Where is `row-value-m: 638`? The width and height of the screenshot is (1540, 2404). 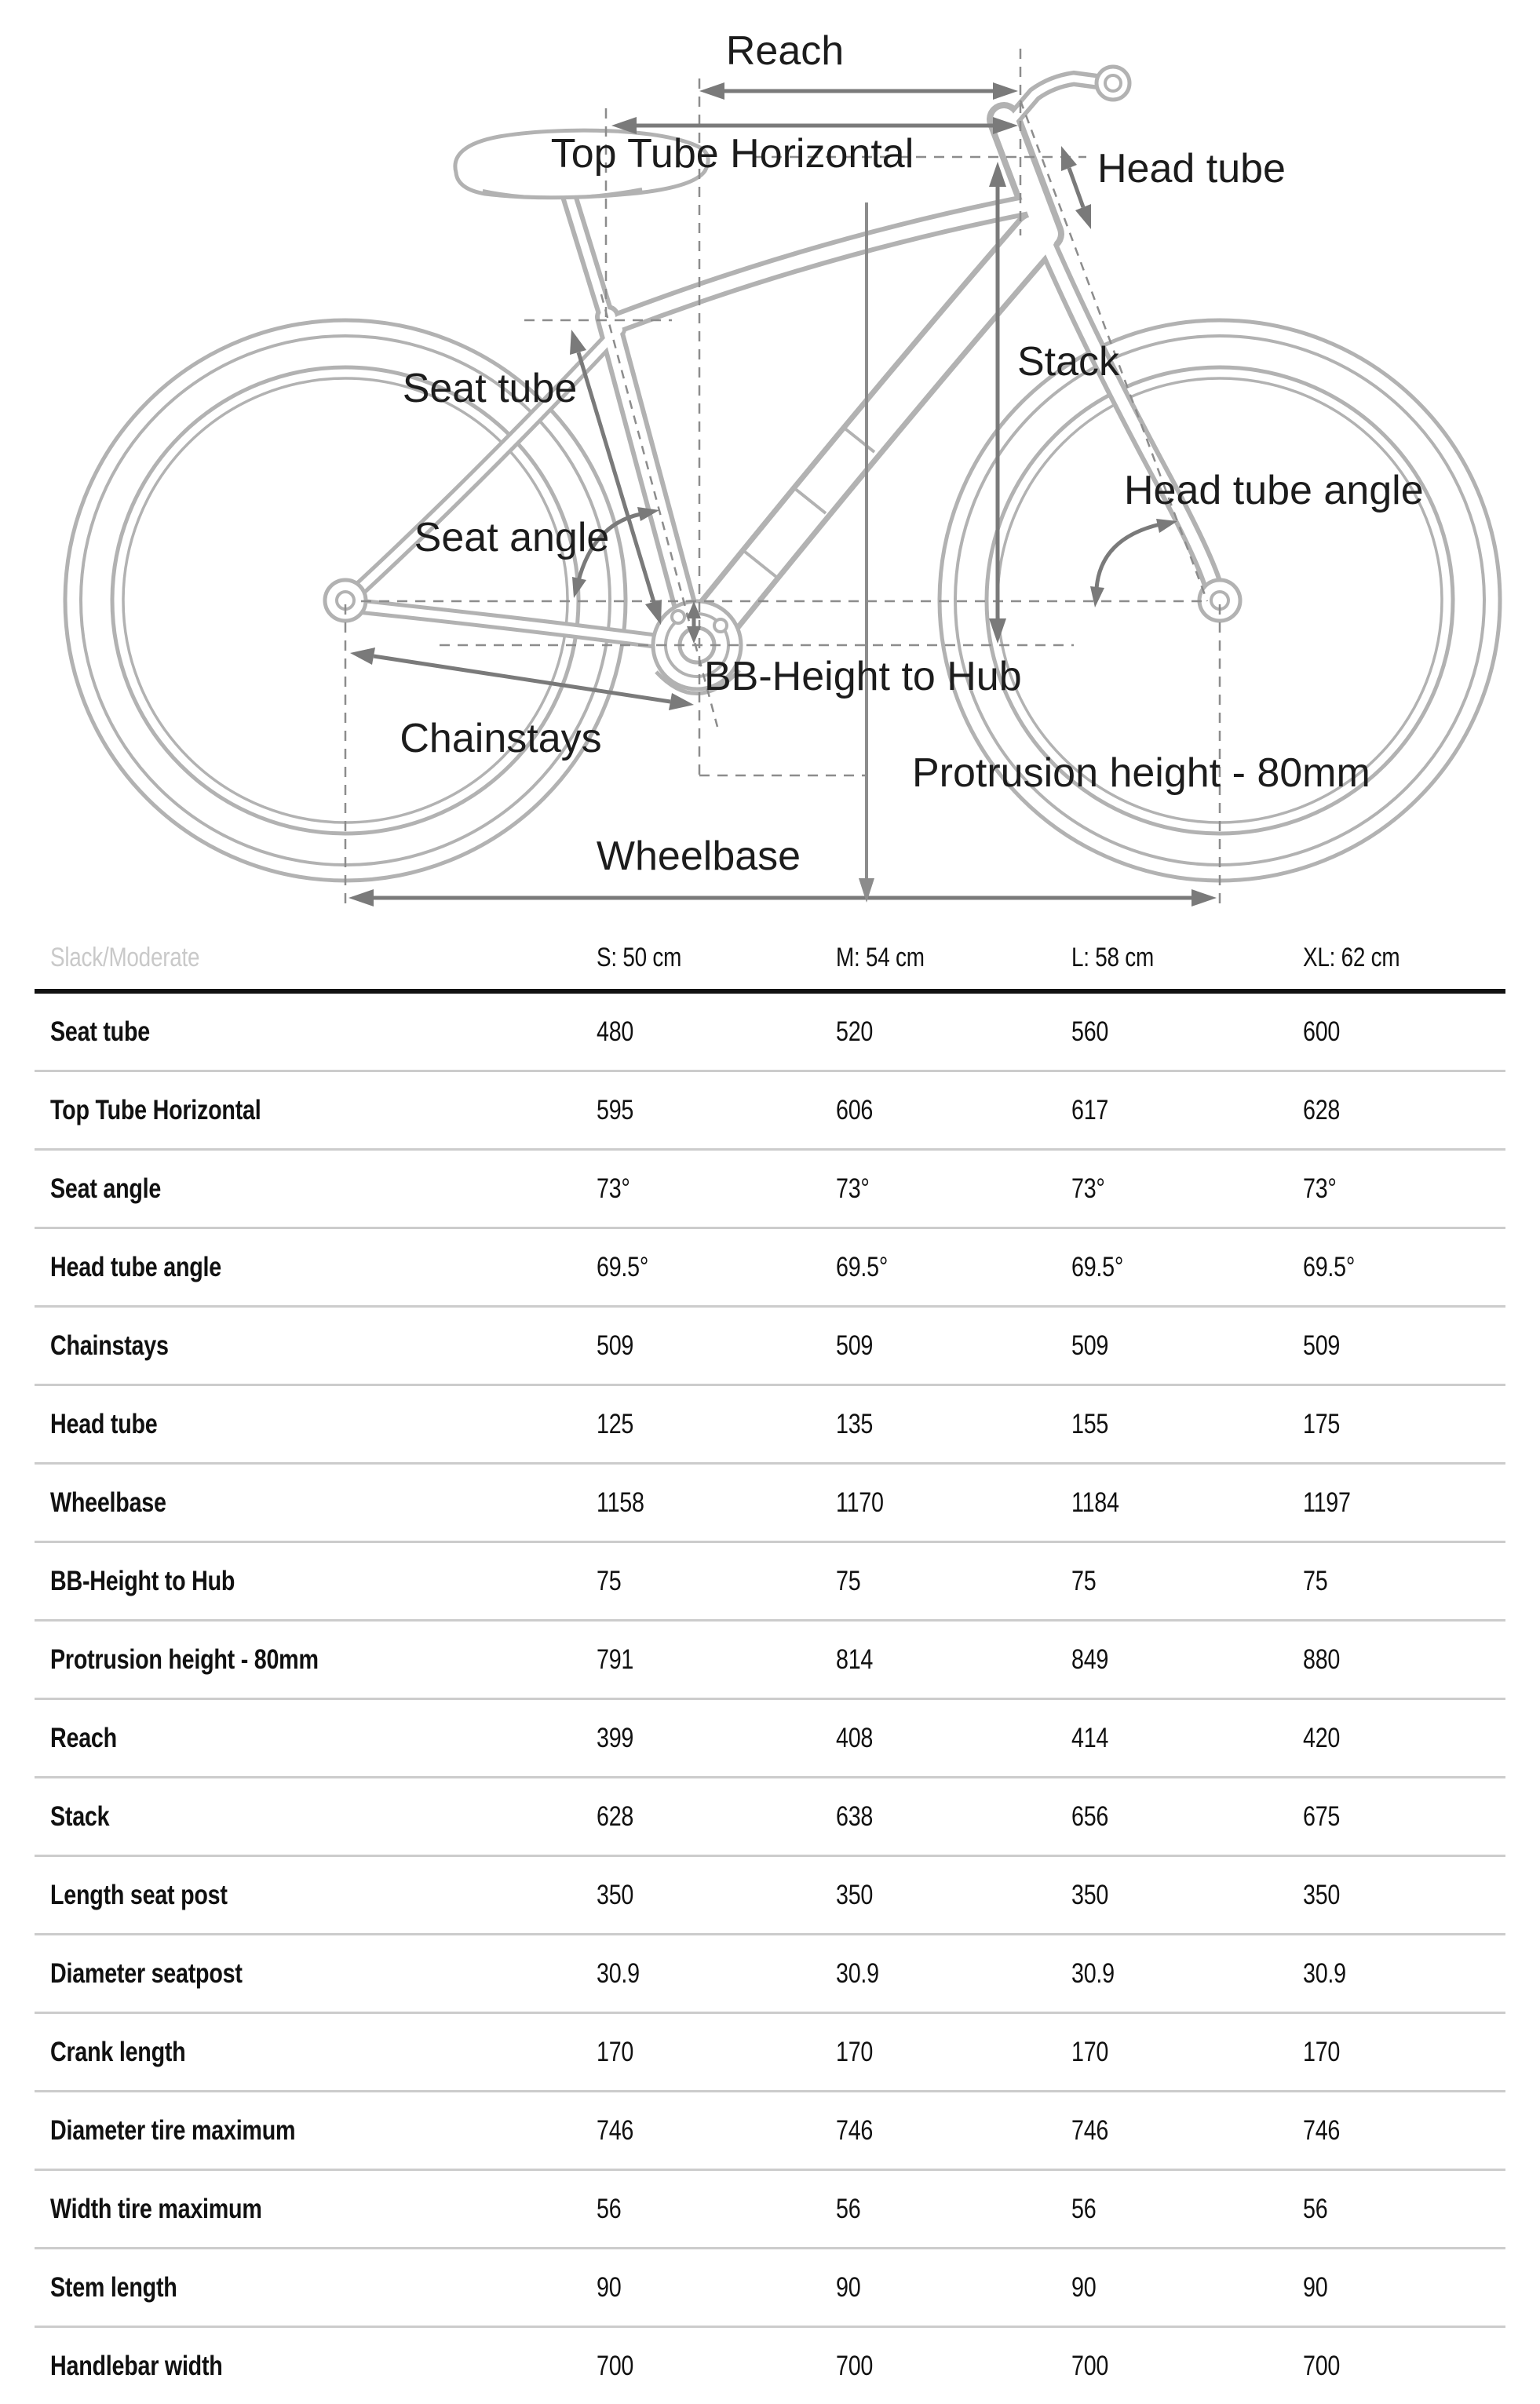 row-value-m: 638 is located at coordinates (855, 1816).